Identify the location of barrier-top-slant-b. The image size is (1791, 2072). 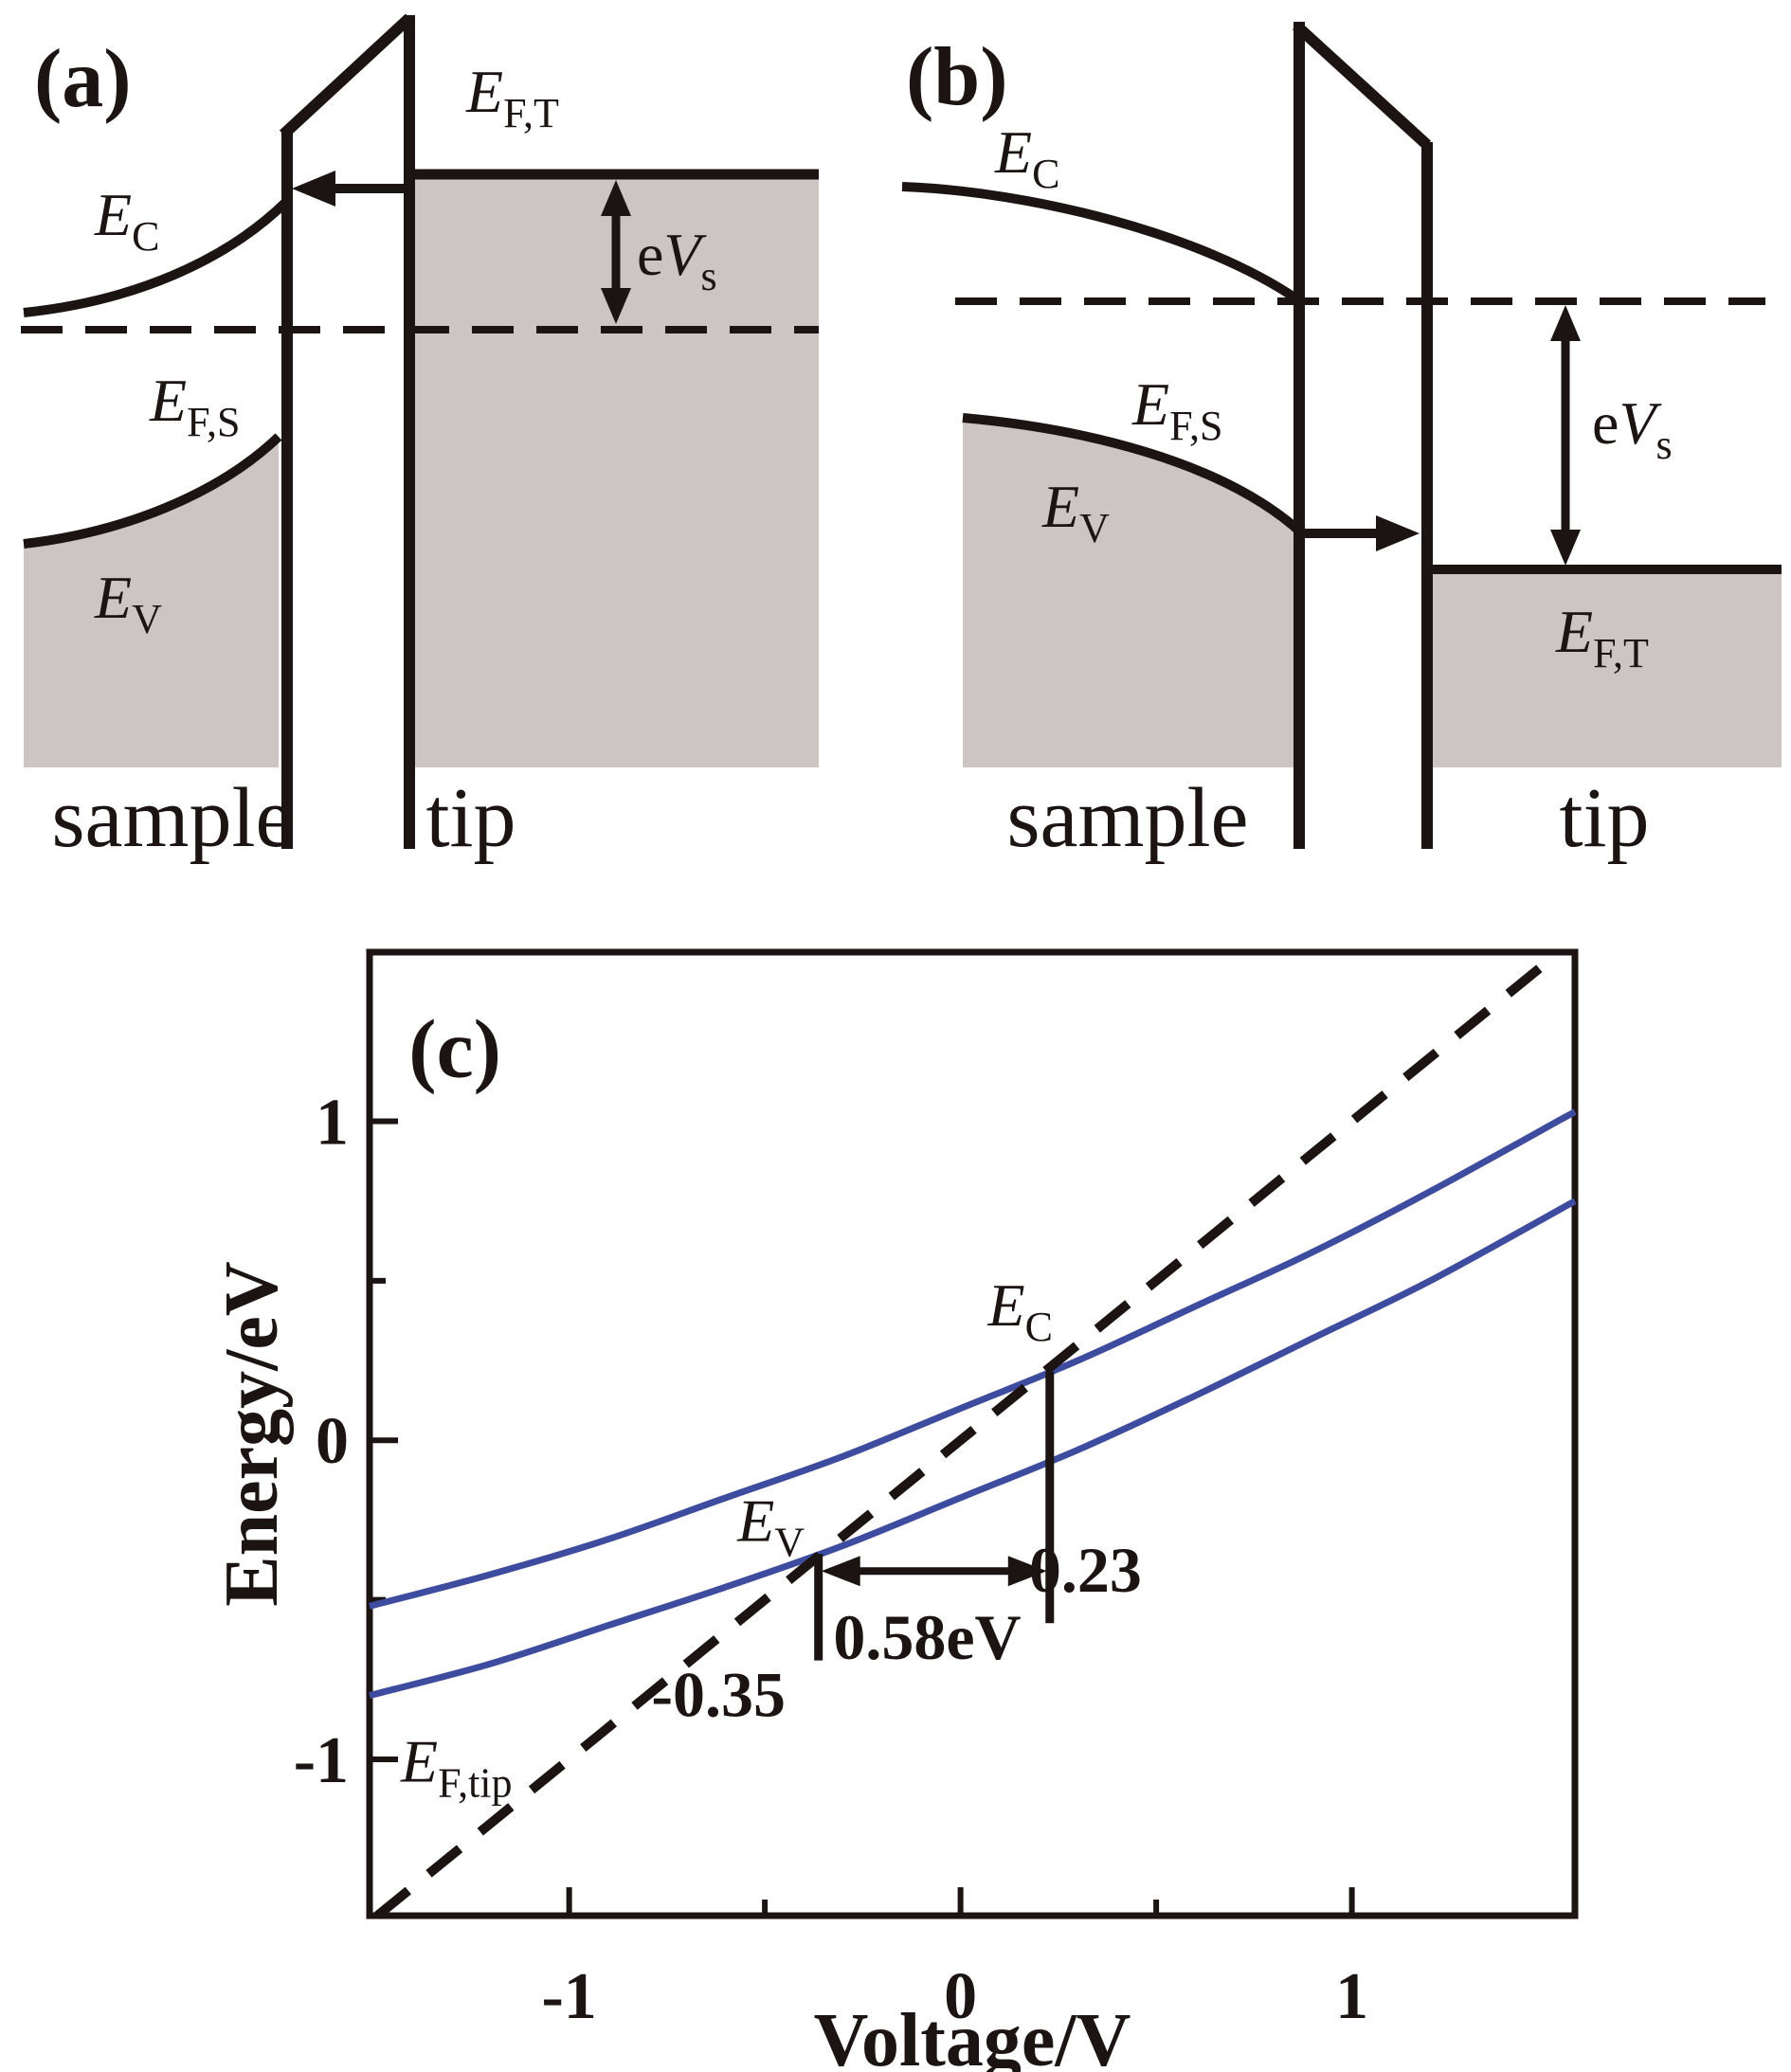
(1362, 85).